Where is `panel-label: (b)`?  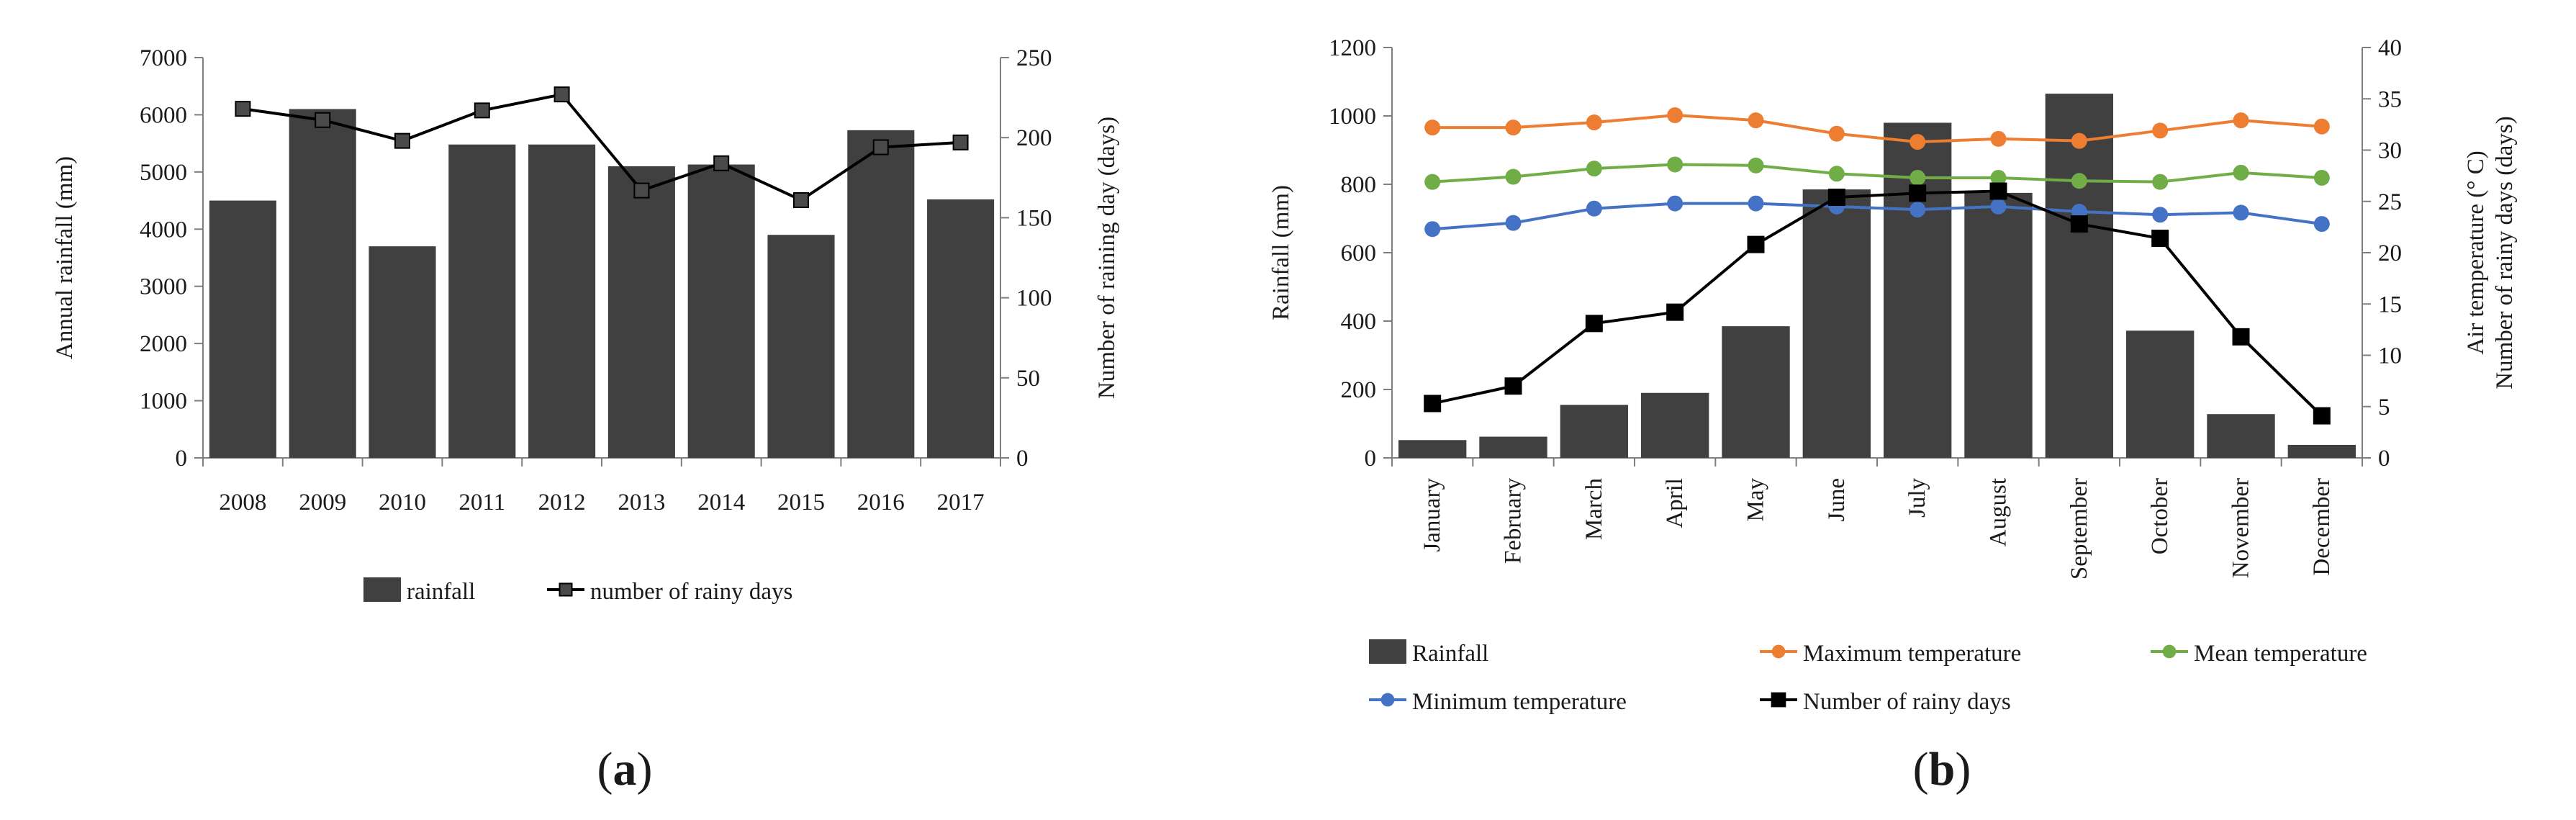 panel-label: (b) is located at coordinates (1942, 770).